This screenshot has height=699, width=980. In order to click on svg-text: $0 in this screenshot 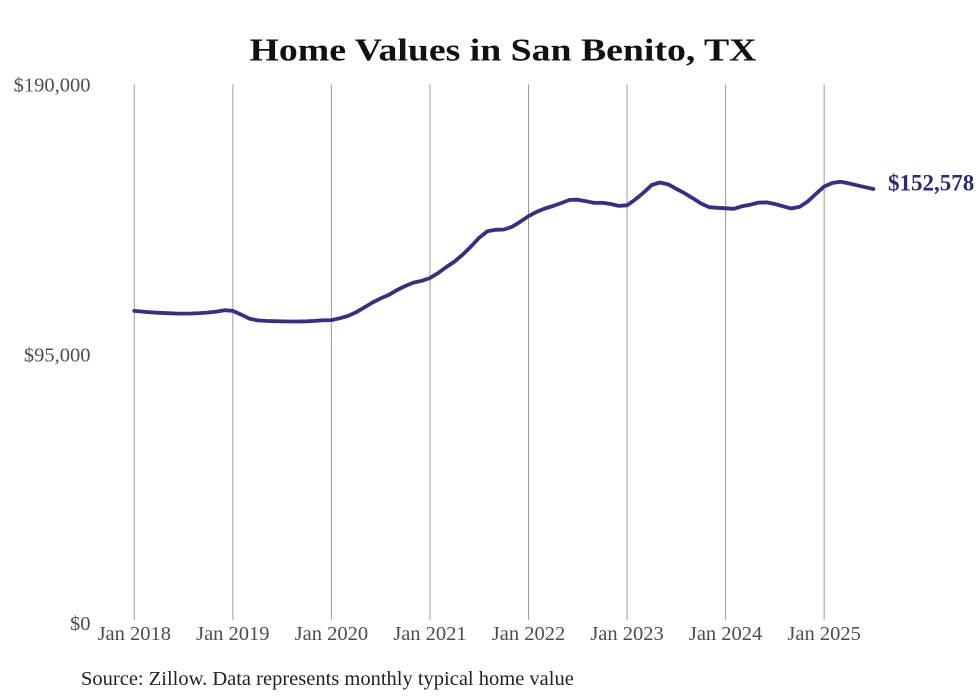, I will do `click(80, 624)`.